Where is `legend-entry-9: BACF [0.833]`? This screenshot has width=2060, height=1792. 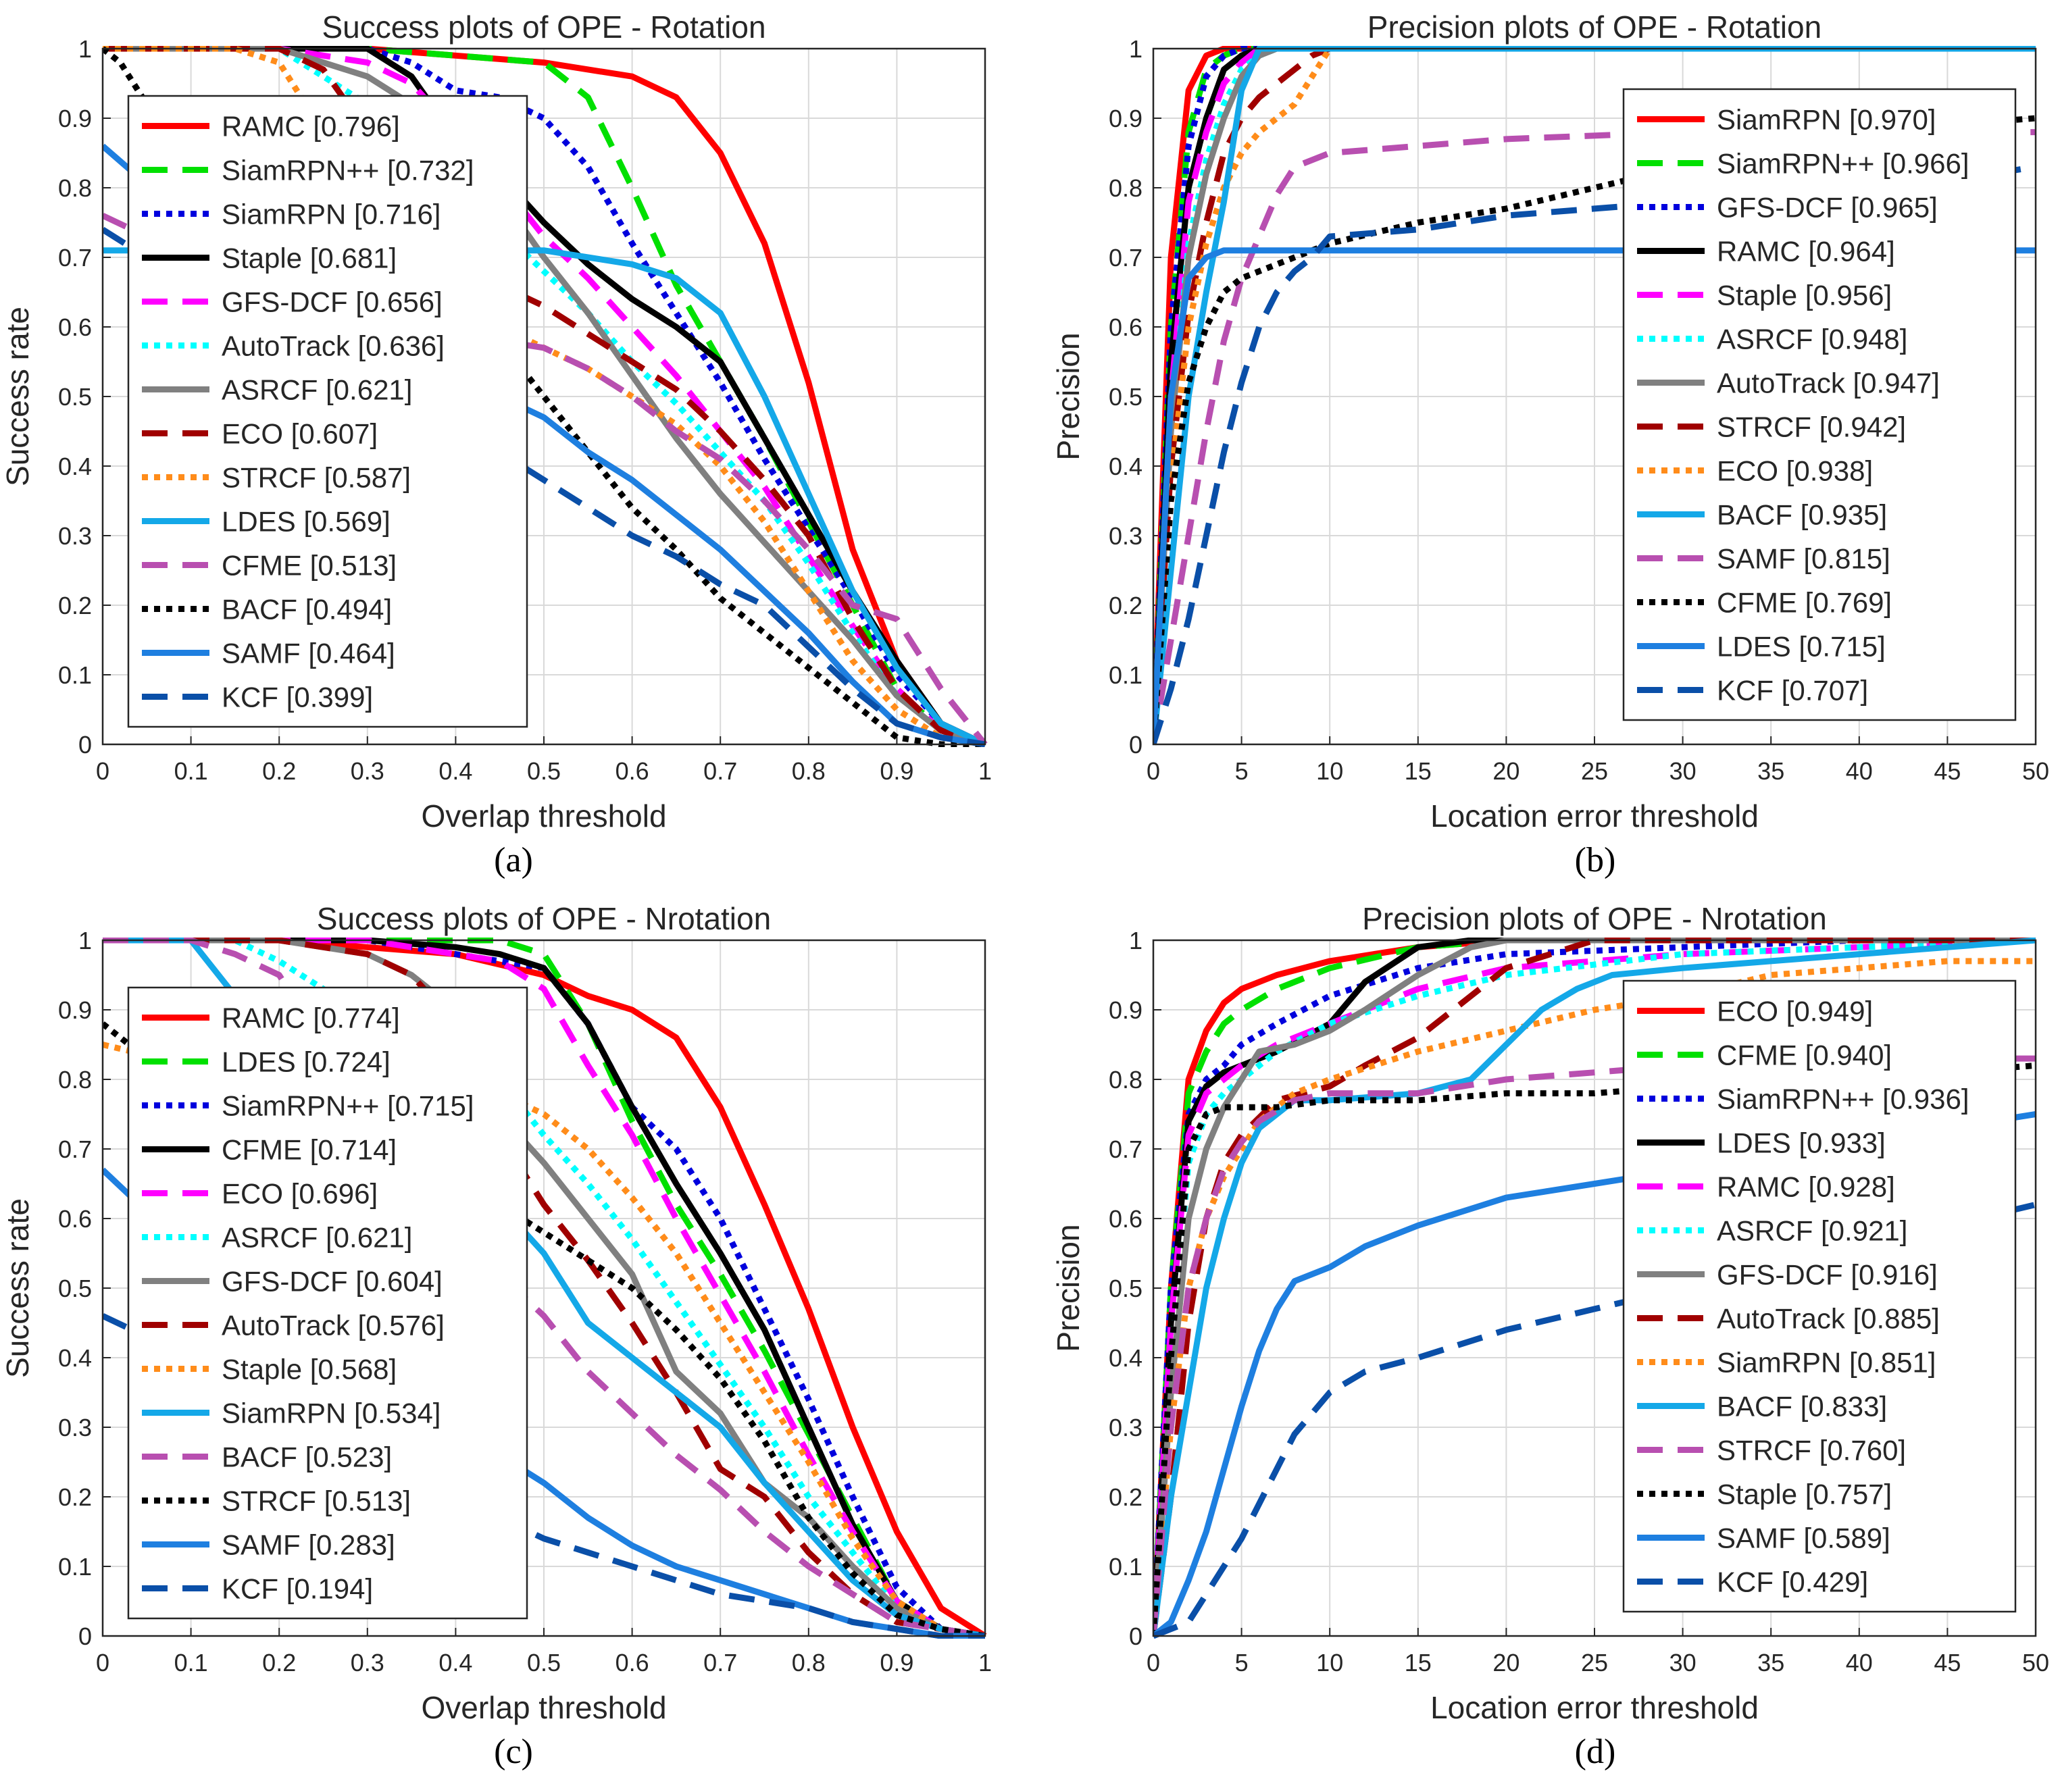
legend-entry-9: BACF [0.833] is located at coordinates (1802, 1407).